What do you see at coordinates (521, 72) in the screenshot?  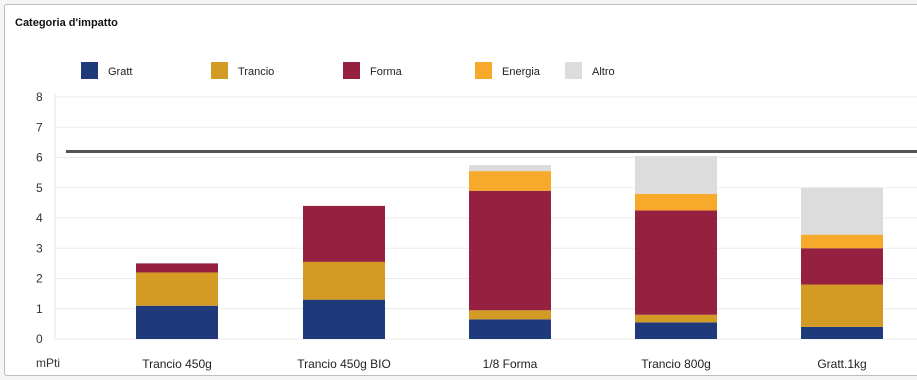 I see `legend-label-energia: Energia` at bounding box center [521, 72].